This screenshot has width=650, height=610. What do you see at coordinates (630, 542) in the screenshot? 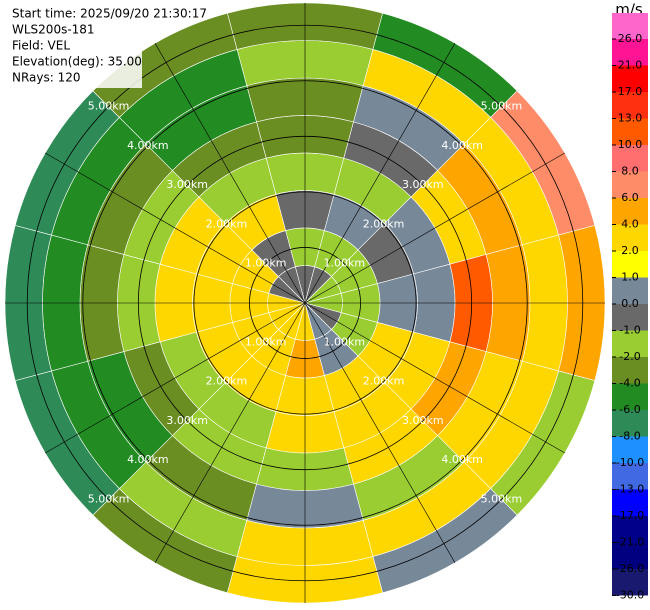
I see `colorbar-label: -21.0` at bounding box center [630, 542].